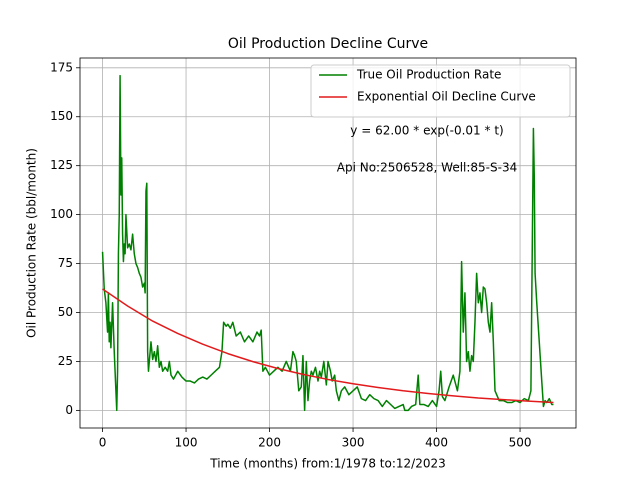 Image resolution: width=640 pixels, height=480 pixels. What do you see at coordinates (186, 443) in the screenshot?
I see `x-tick-label: 100` at bounding box center [186, 443].